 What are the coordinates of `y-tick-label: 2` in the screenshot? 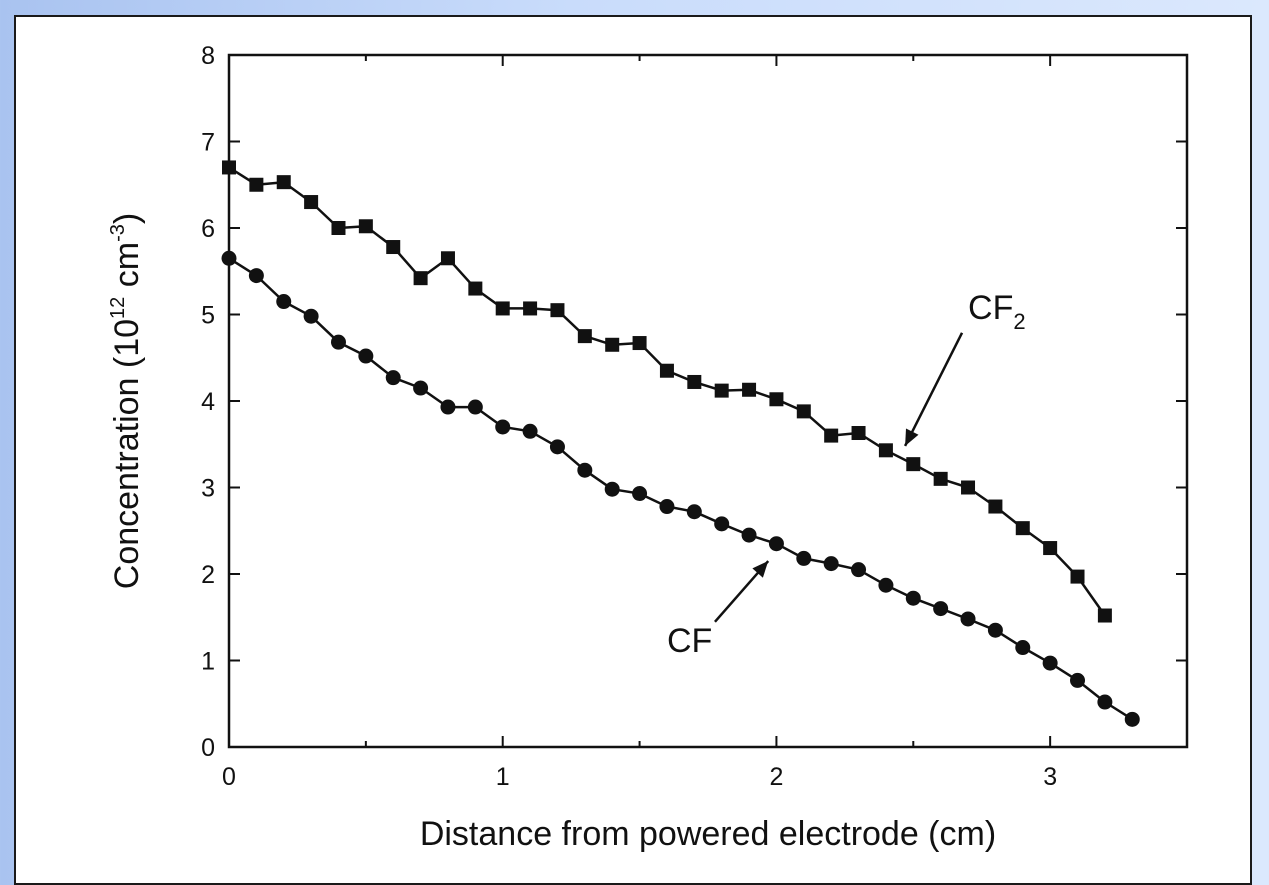 It's located at (208, 575).